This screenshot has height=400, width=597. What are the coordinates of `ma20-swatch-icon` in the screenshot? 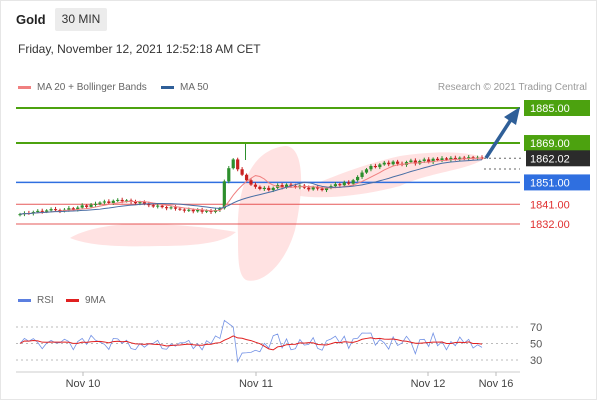 It's located at (24, 87).